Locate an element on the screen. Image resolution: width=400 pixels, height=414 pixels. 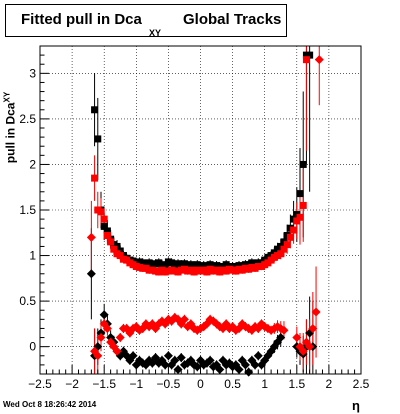
chart-title-subscript: XY is located at coordinates (155, 33).